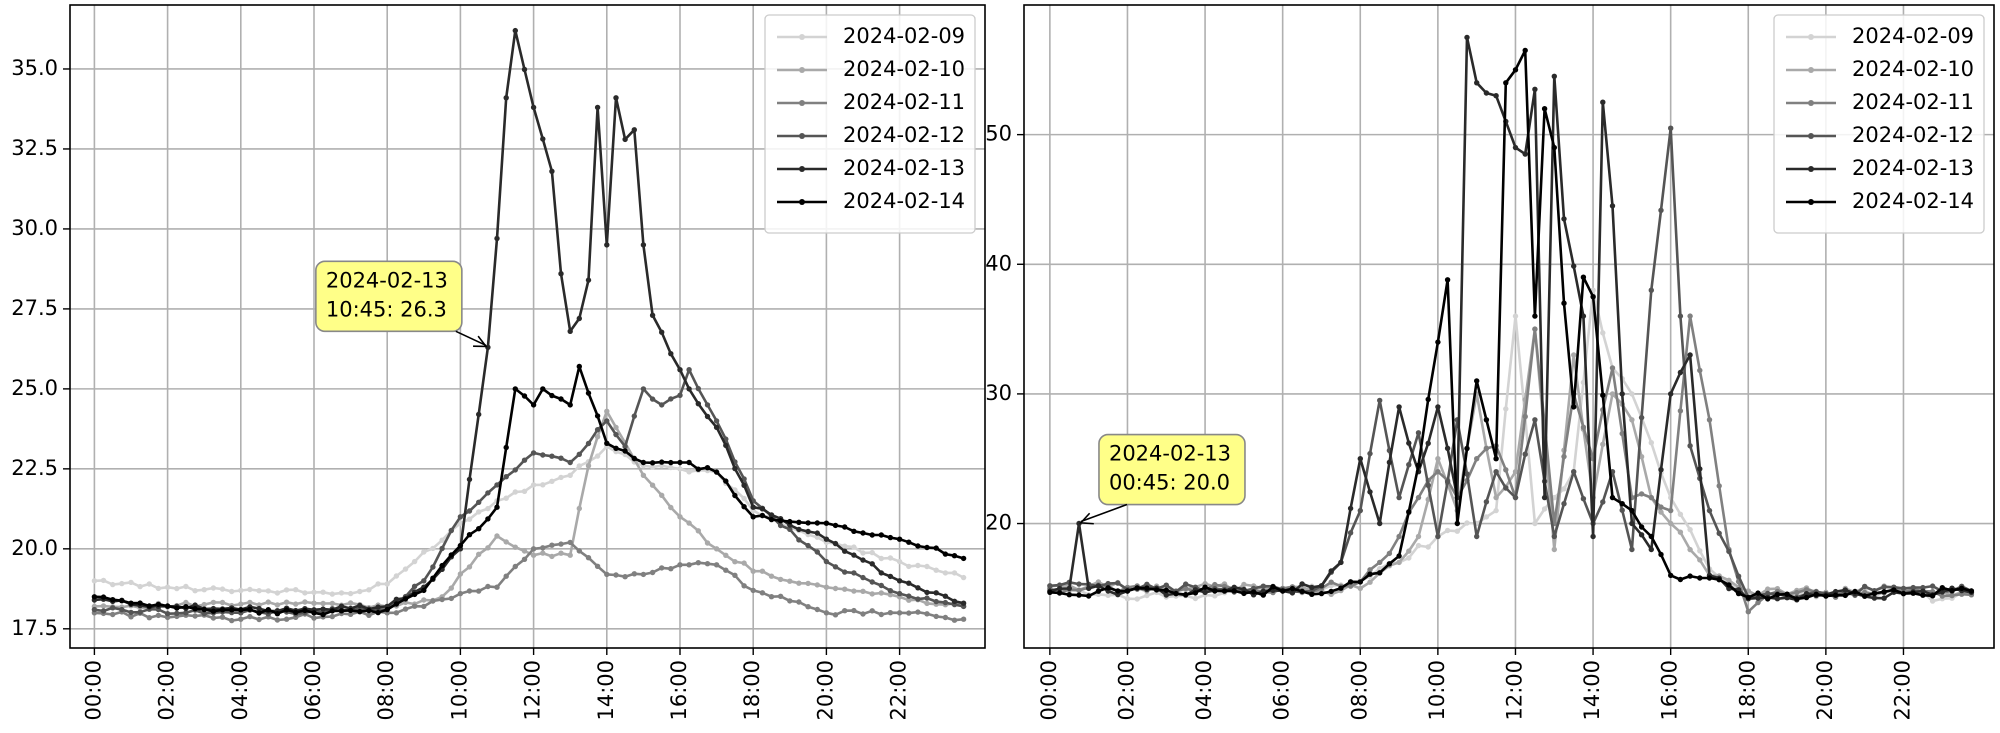 The height and width of the screenshot is (733, 2000). I want to click on y-tick-label: 30.0, so click(34, 228).